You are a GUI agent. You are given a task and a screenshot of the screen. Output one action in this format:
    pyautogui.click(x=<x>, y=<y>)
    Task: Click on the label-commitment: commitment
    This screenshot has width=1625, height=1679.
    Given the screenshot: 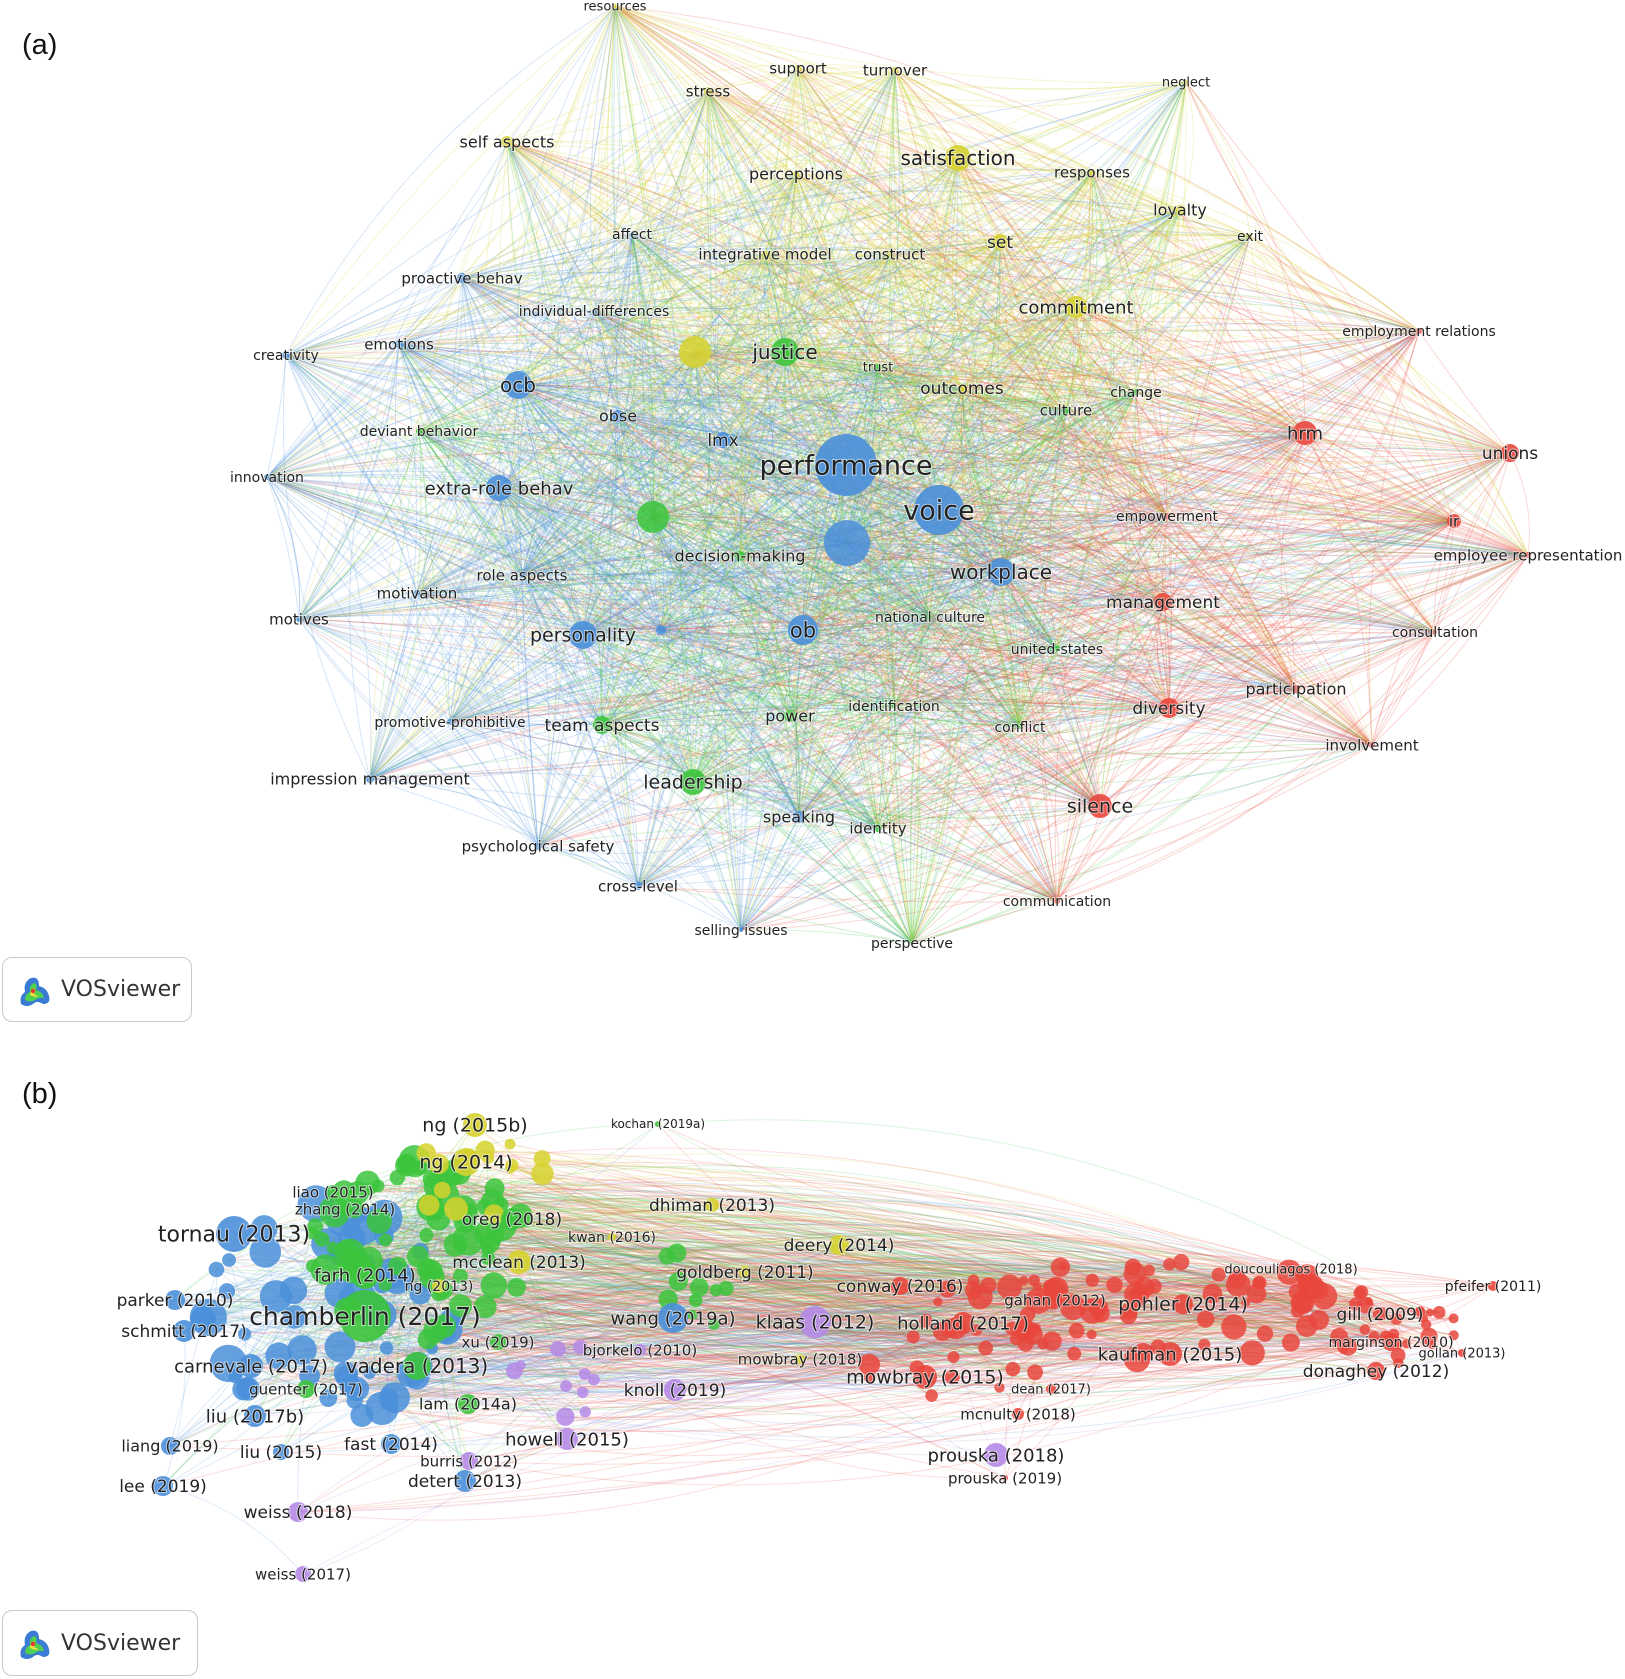 What is the action you would take?
    pyautogui.click(x=1075, y=307)
    